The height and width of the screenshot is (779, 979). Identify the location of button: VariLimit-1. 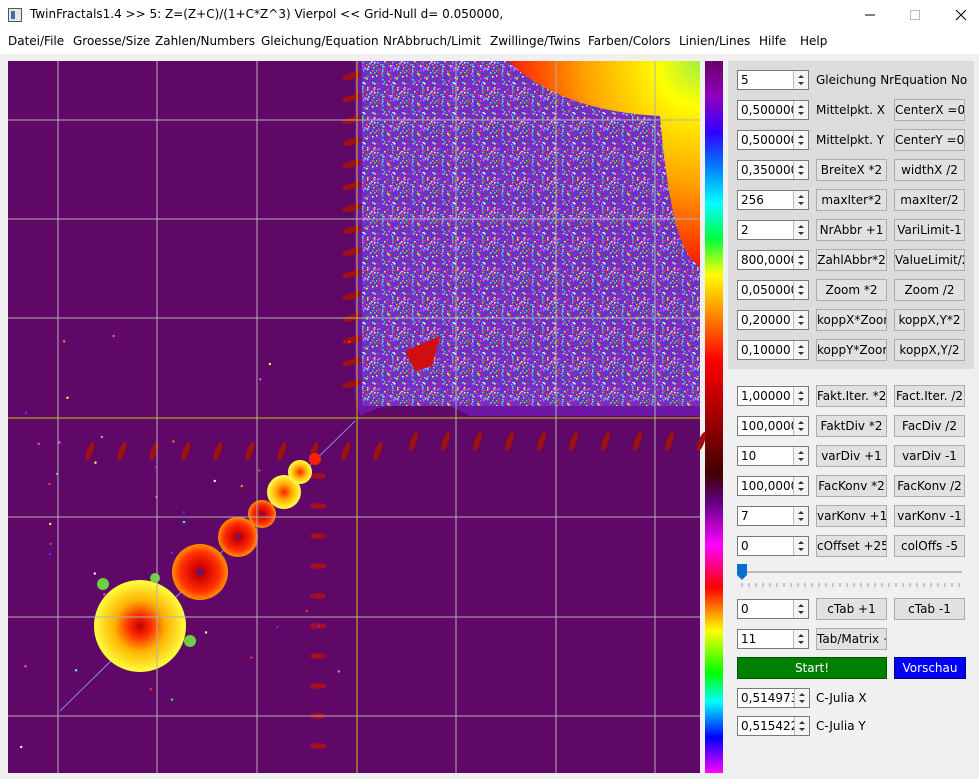
(929, 230).